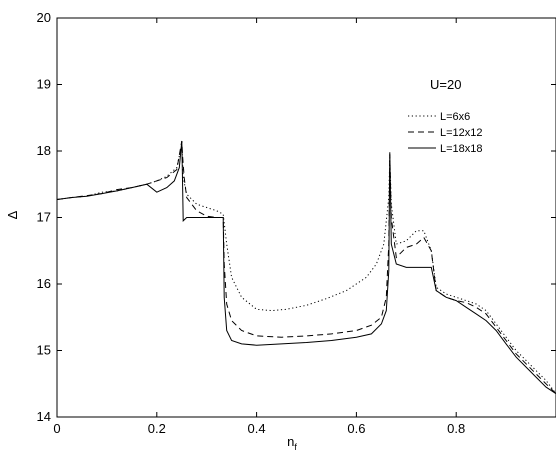 The image size is (556, 456). What do you see at coordinates (44, 150) in the screenshot?
I see `y-tick-label: 18` at bounding box center [44, 150].